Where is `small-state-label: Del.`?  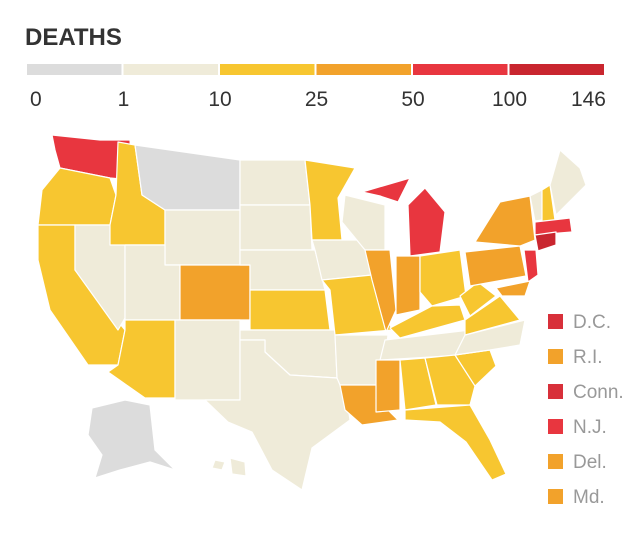 small-state-label: Del. is located at coordinates (590, 462).